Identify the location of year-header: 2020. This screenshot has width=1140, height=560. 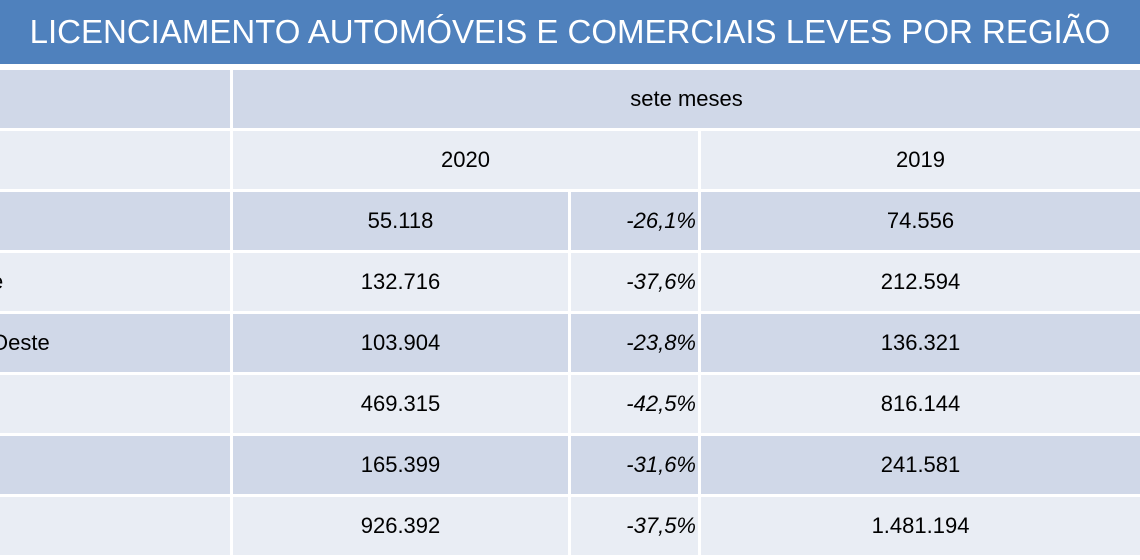
(465, 160).